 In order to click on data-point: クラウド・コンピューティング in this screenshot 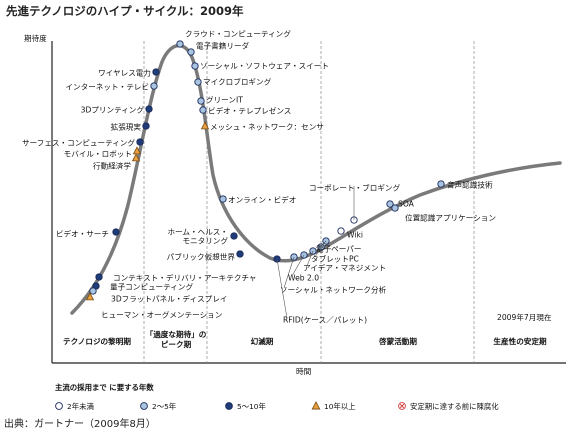, I will do `click(233, 38)`.